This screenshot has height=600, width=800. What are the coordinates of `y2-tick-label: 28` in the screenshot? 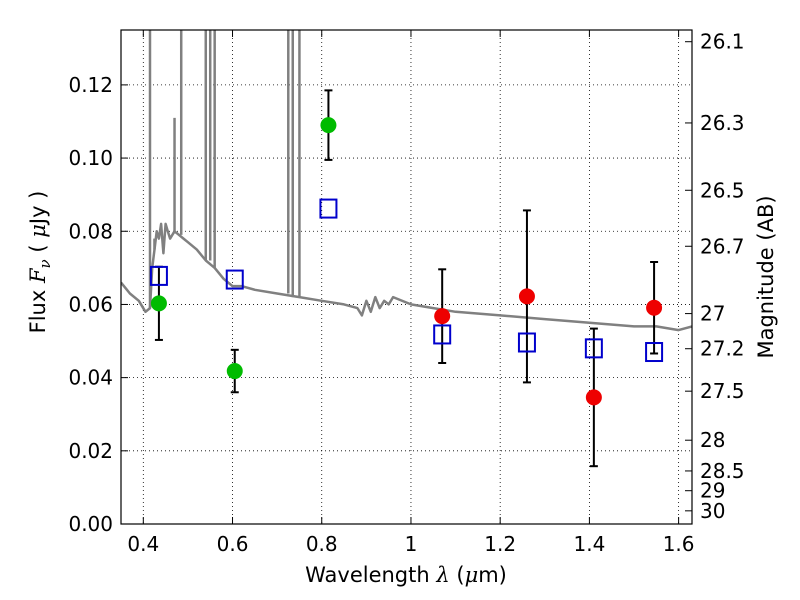 It's located at (712, 440).